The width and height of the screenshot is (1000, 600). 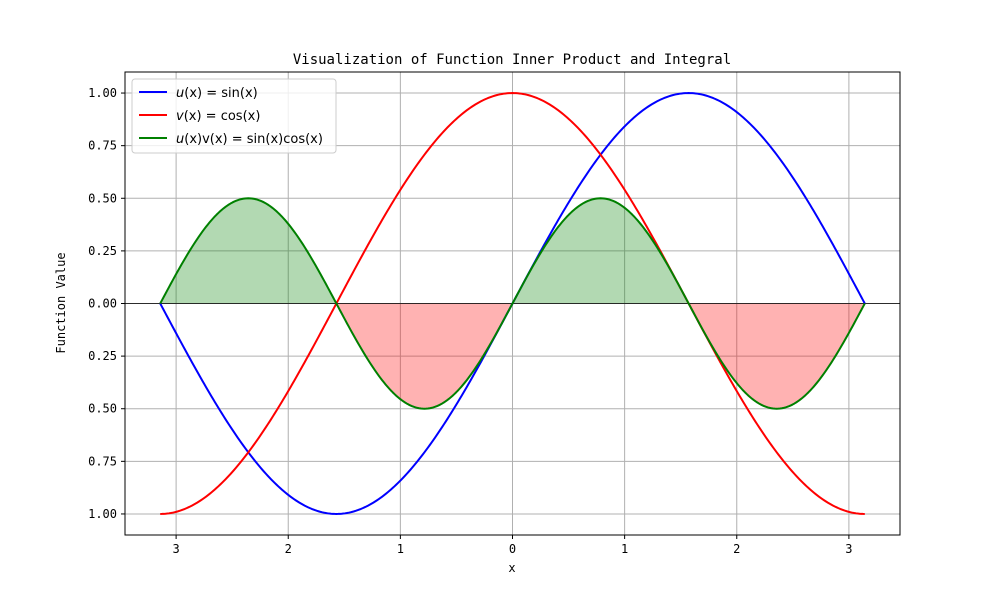 I want to click on legend-label-cos: v(x) = cos(x), so click(x=218, y=116).